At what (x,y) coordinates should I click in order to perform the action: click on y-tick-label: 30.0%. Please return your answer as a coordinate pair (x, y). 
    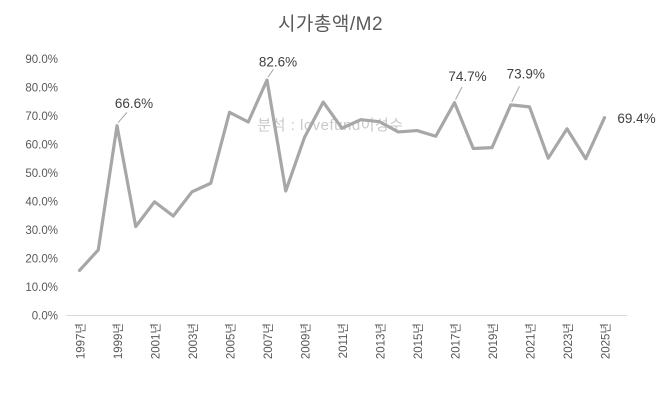
    Looking at the image, I should click on (41, 231).